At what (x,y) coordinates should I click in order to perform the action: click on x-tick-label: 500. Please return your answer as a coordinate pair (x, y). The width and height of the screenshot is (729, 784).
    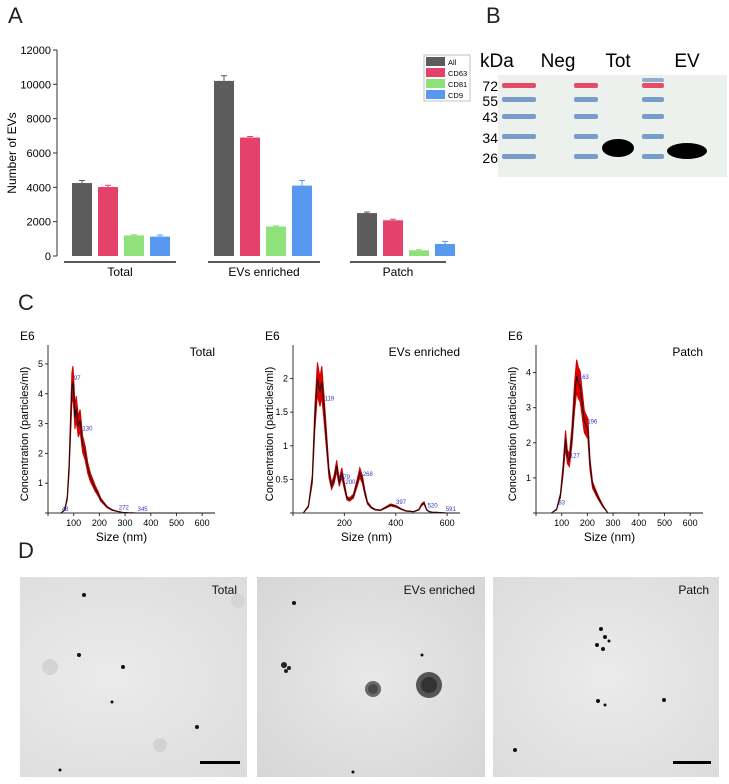
    Looking at the image, I should click on (176, 523).